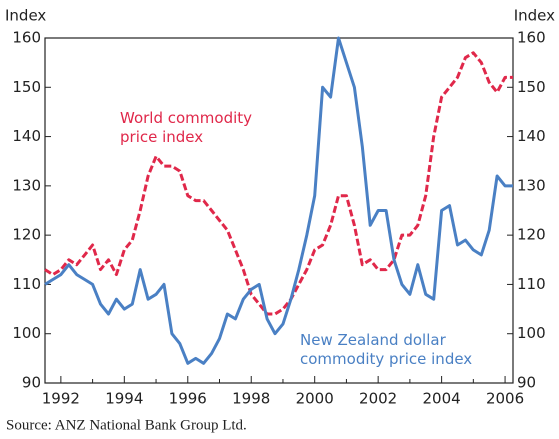 Image resolution: width=559 pixels, height=439 pixels. Describe the element at coordinates (534, 16) in the screenshot. I see `y-axis-label-right: Index` at that location.